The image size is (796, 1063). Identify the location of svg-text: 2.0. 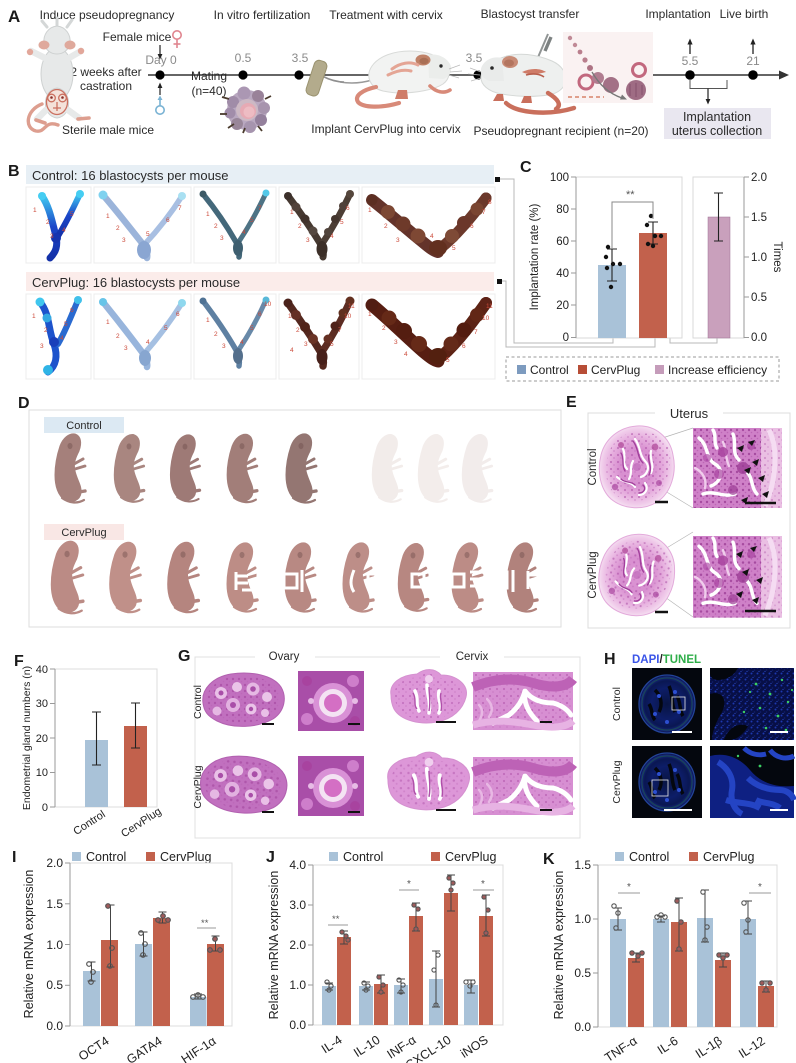
(297, 945).